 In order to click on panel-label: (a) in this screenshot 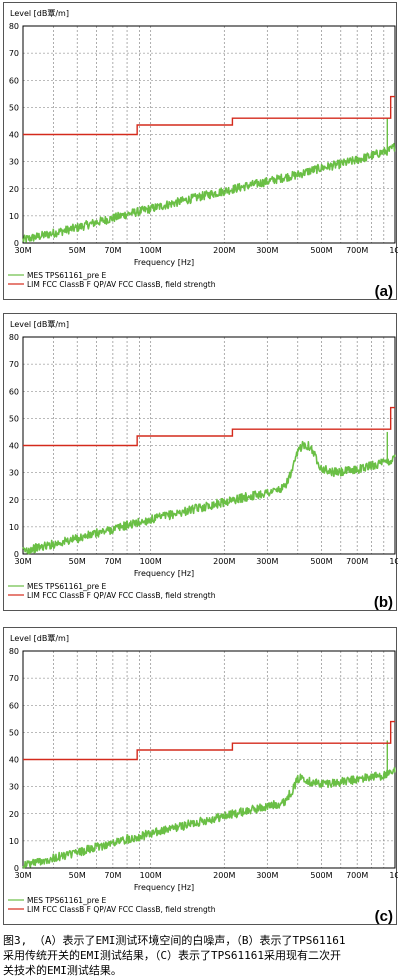, I will do `click(384, 291)`.